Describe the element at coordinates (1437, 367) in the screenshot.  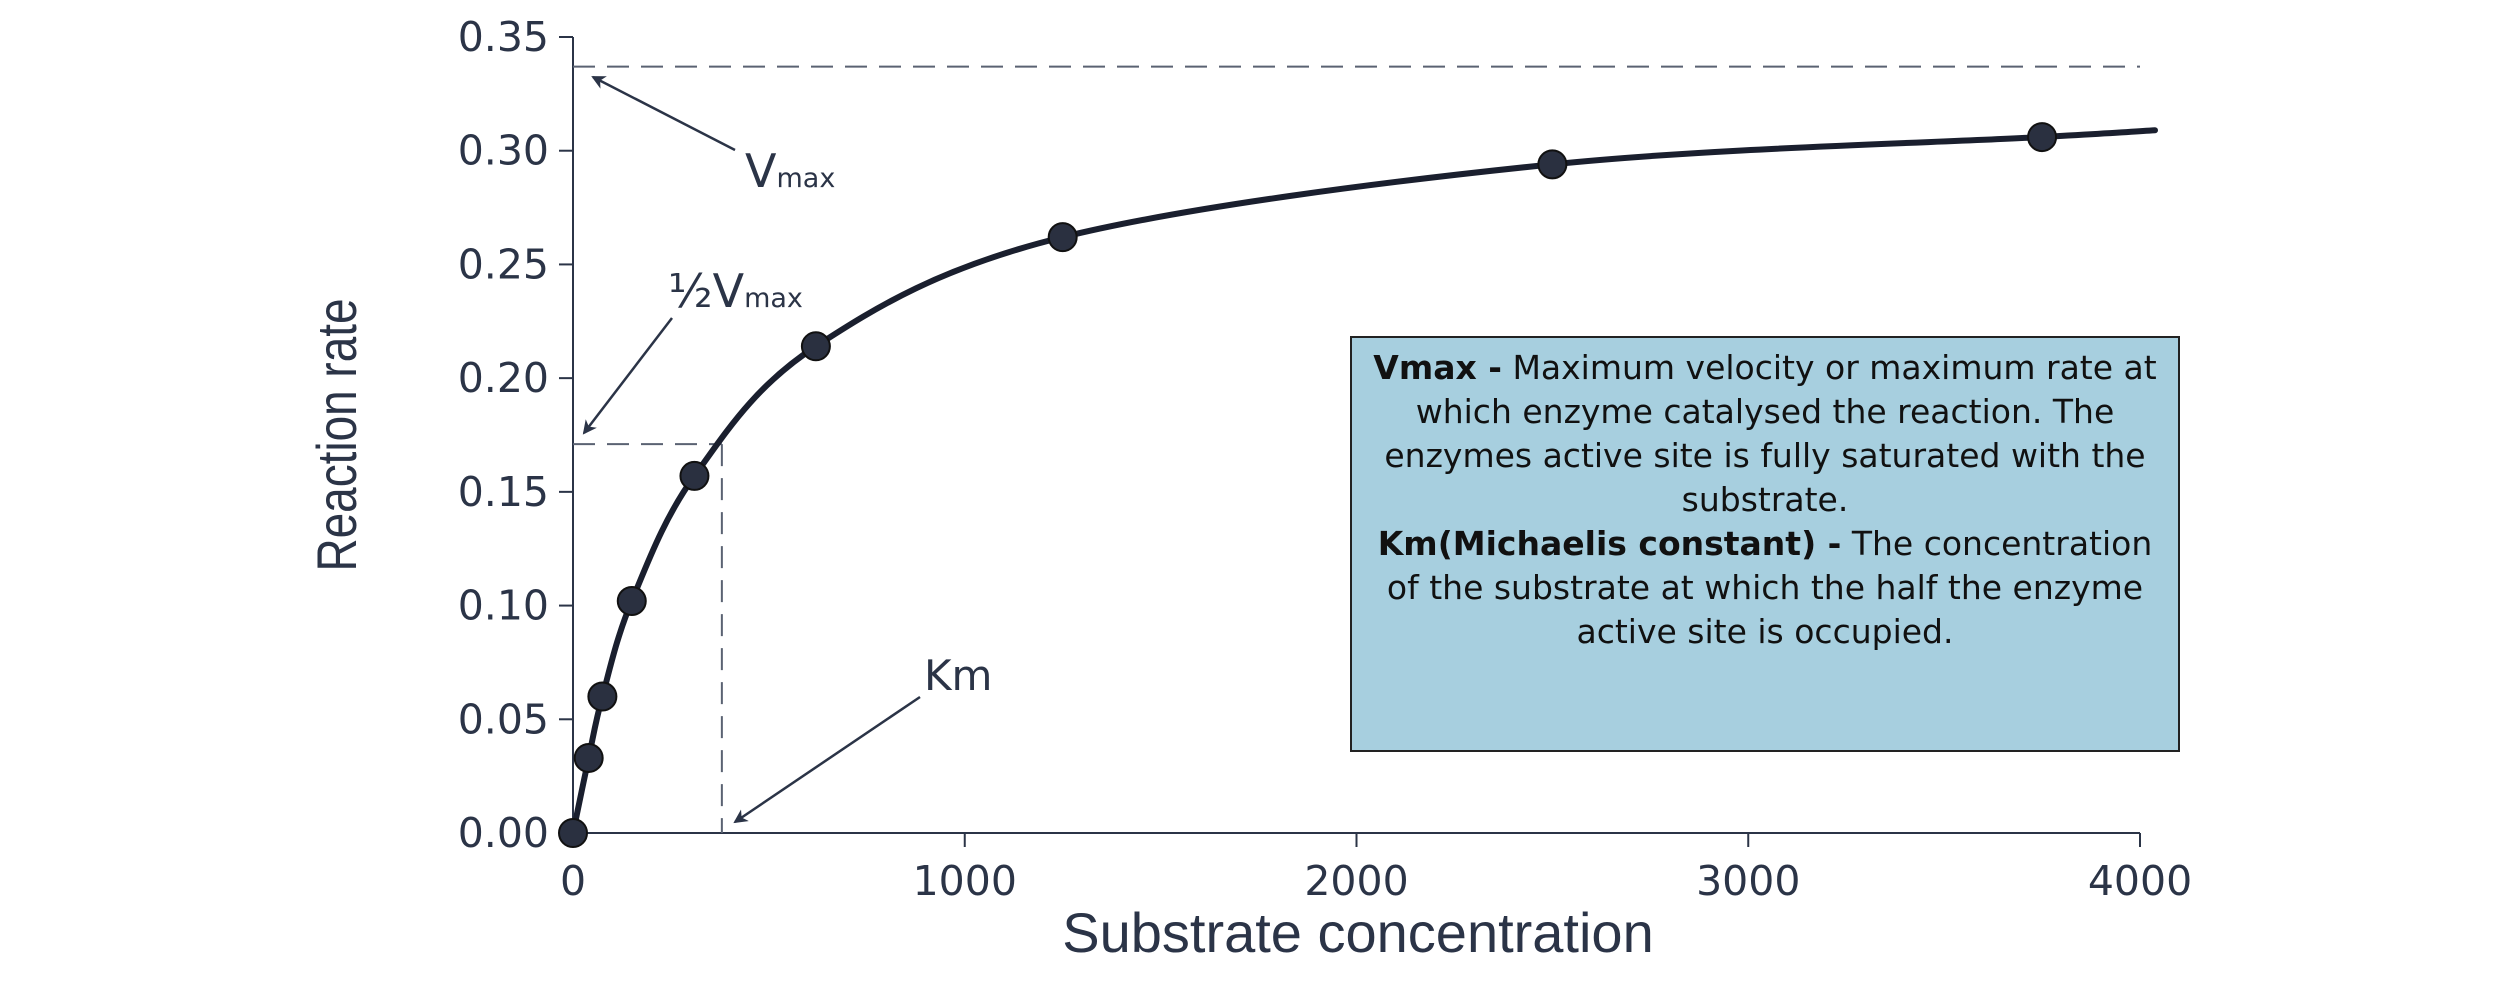
I see `vmax-term: Vmax -` at that location.